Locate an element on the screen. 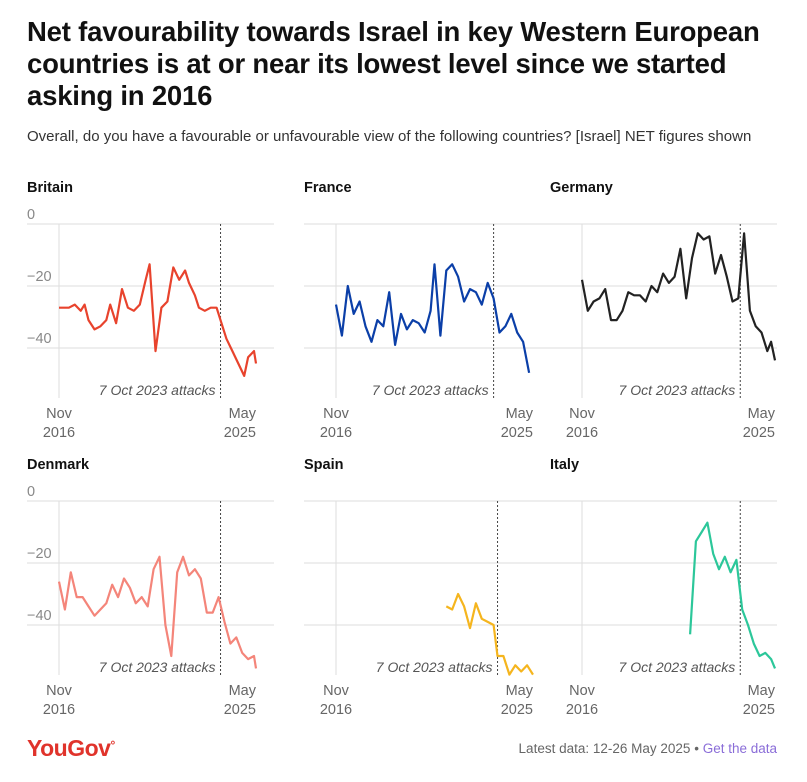 The image size is (807, 782). panel-germany: 7 Oct 2023 attacks Nov 2016 May 2025 Germany is located at coordinates (675, 310).